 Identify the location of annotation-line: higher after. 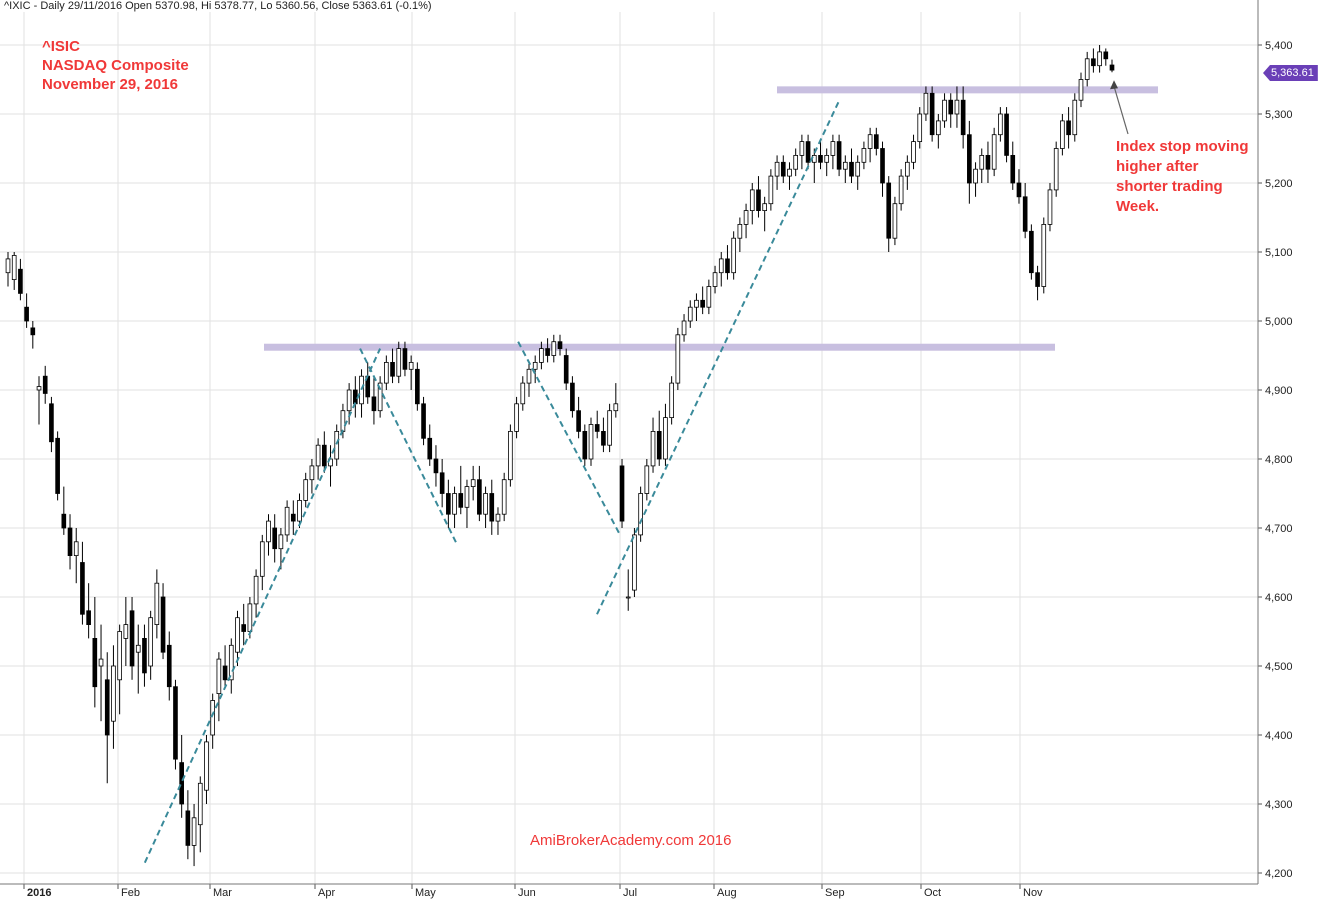
(1157, 166).